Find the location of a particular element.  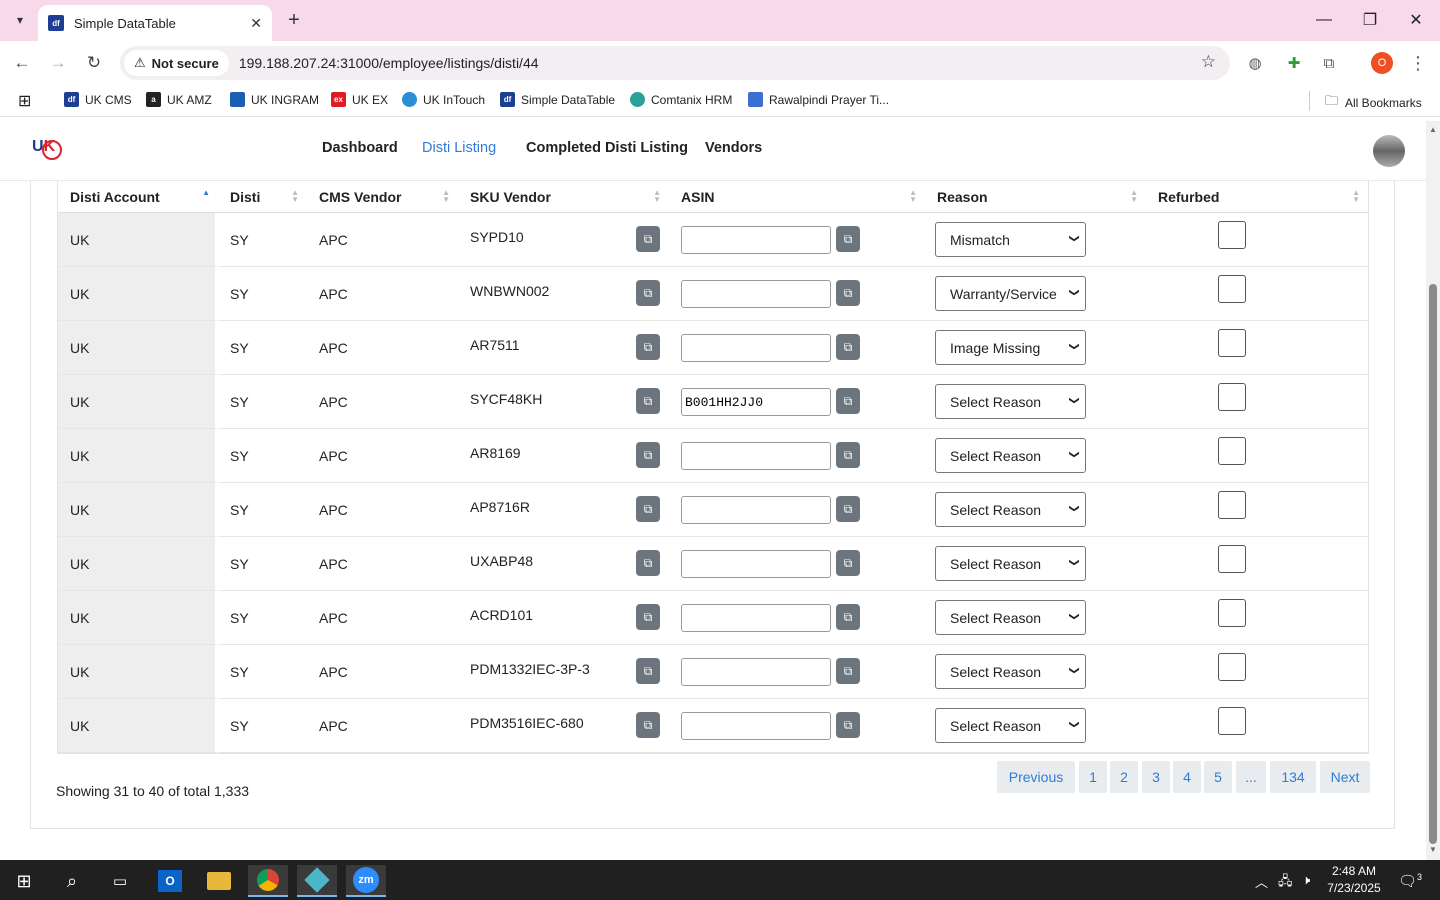

pagination-134: 134 is located at coordinates (1293, 777).